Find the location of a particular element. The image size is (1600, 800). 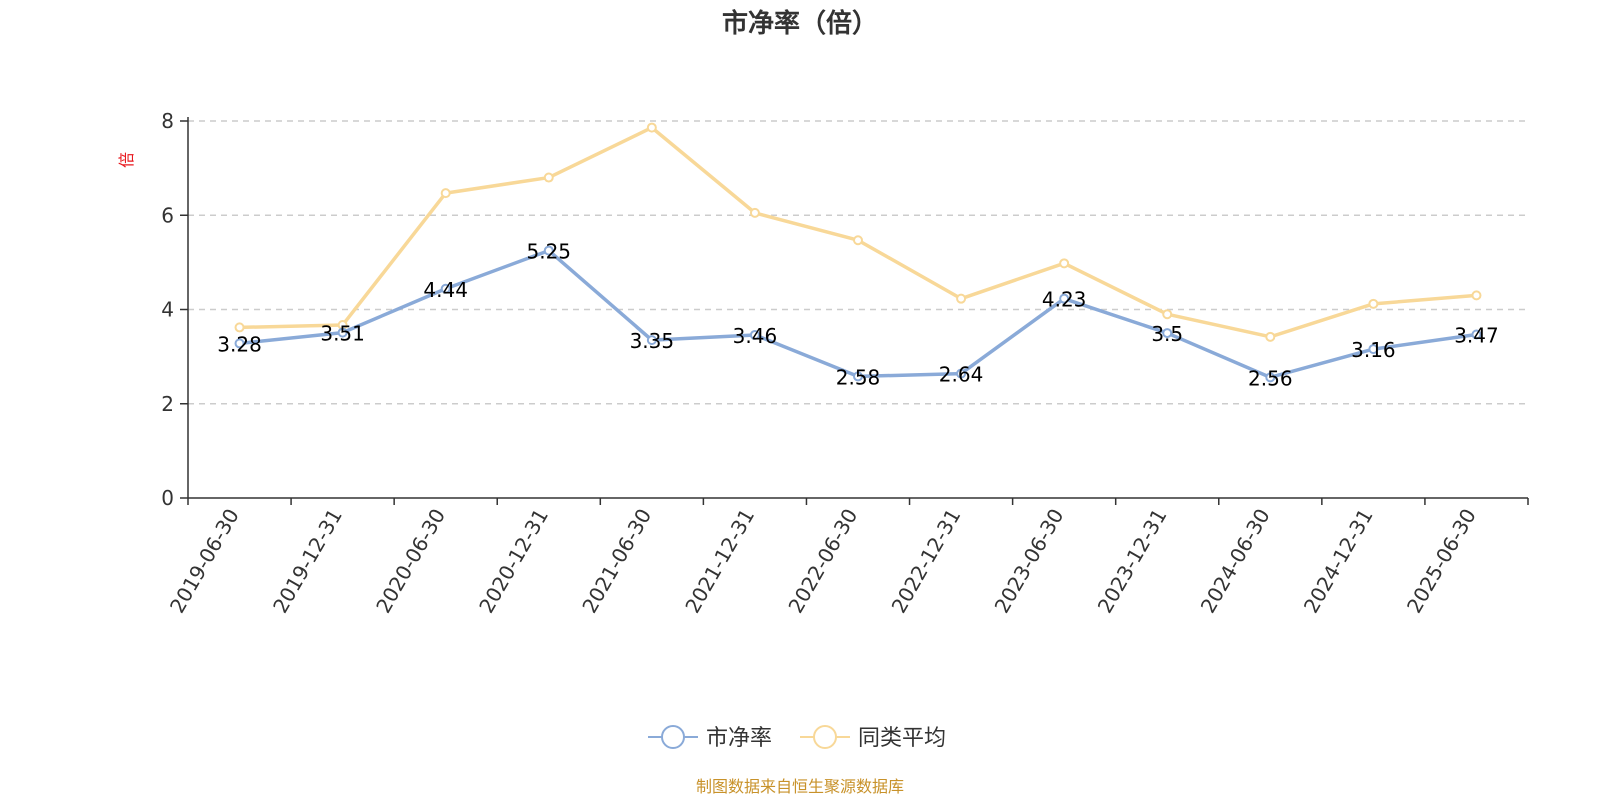

x-tick-label: 2020-06-30 is located at coordinates (410, 561).